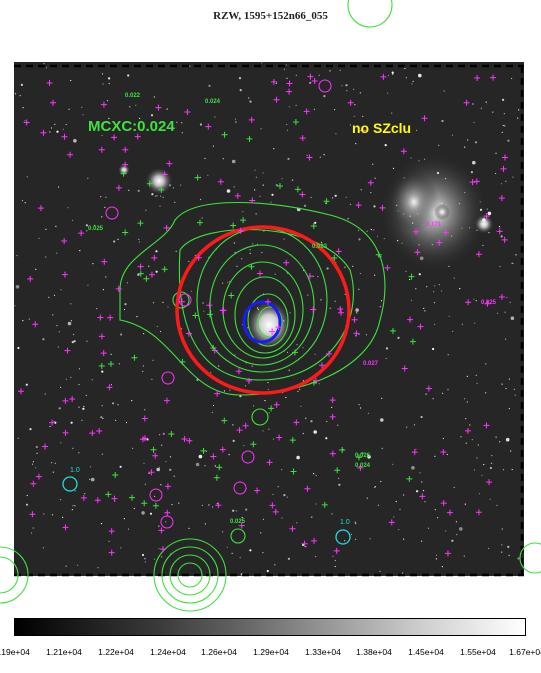 The height and width of the screenshot is (673, 541). I want to click on colorbar-tick: 1.24e+04, so click(168, 652).